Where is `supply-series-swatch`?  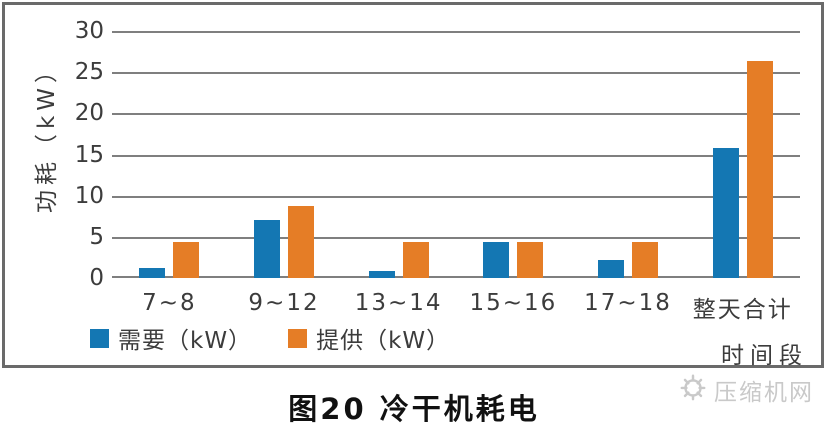 supply-series-swatch is located at coordinates (298, 338).